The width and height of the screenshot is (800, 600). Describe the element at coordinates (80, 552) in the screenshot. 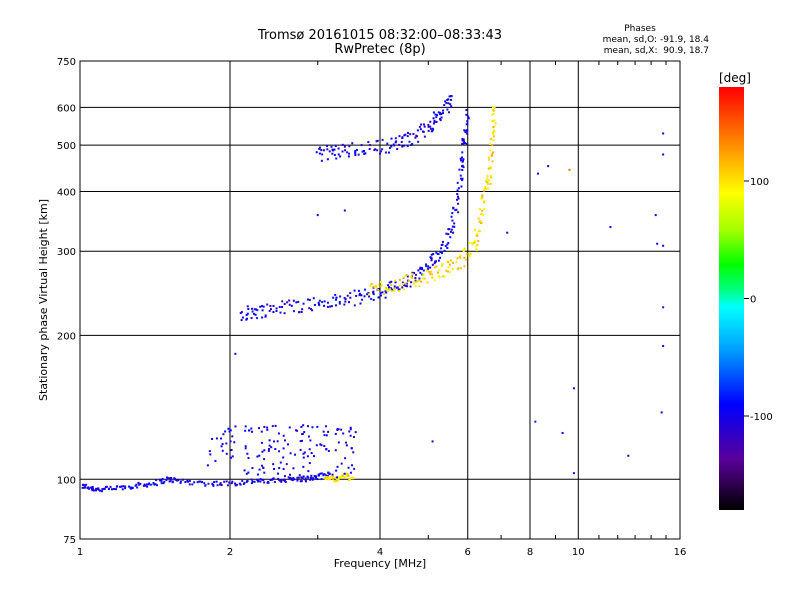

I see `x-tick-label: 1` at that location.